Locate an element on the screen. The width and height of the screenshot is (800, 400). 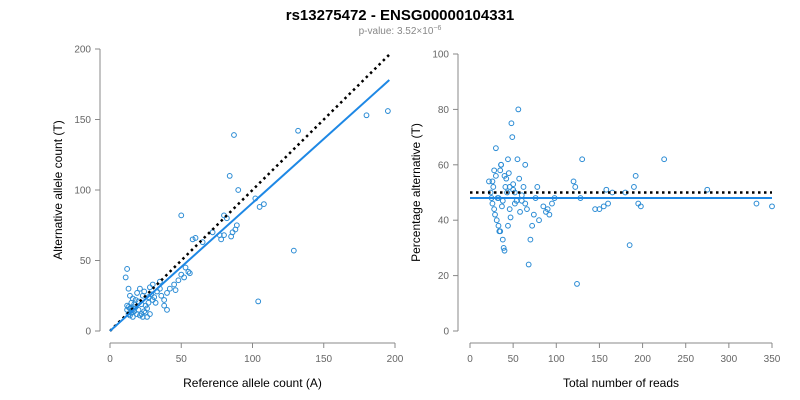
x-tick-label: 200 is located at coordinates (642, 359).